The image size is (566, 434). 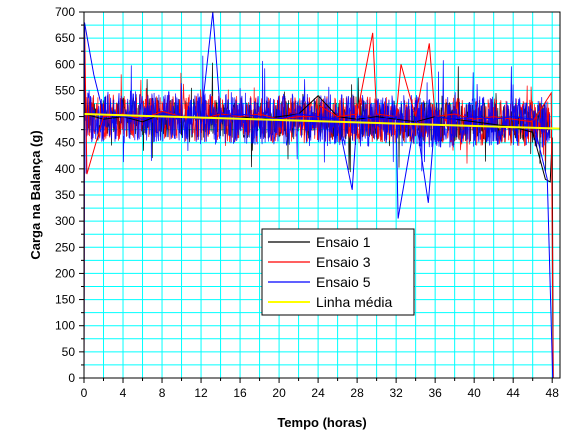 What do you see at coordinates (69, 352) in the screenshot?
I see `y-tick-label: 50` at bounding box center [69, 352].